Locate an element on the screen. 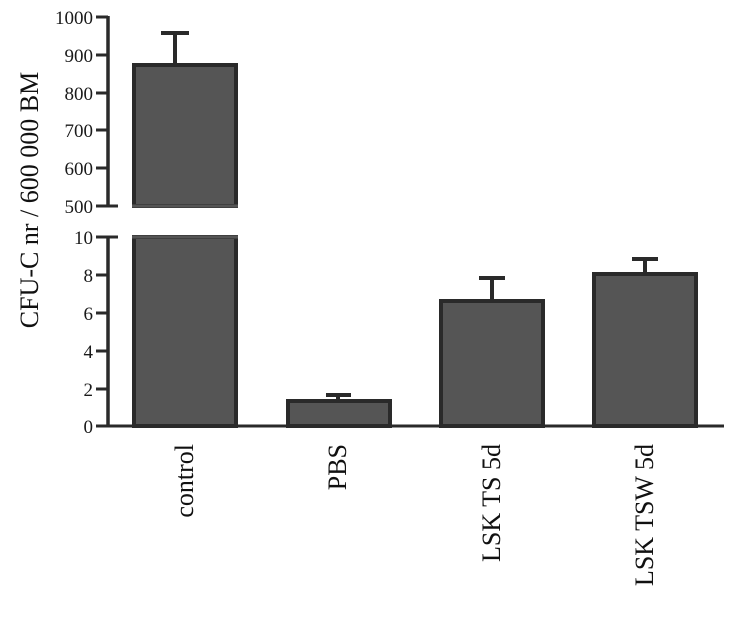 The width and height of the screenshot is (732, 643). x-label-lsk-ts-5d: LSK TS 5d is located at coordinates (491, 503).